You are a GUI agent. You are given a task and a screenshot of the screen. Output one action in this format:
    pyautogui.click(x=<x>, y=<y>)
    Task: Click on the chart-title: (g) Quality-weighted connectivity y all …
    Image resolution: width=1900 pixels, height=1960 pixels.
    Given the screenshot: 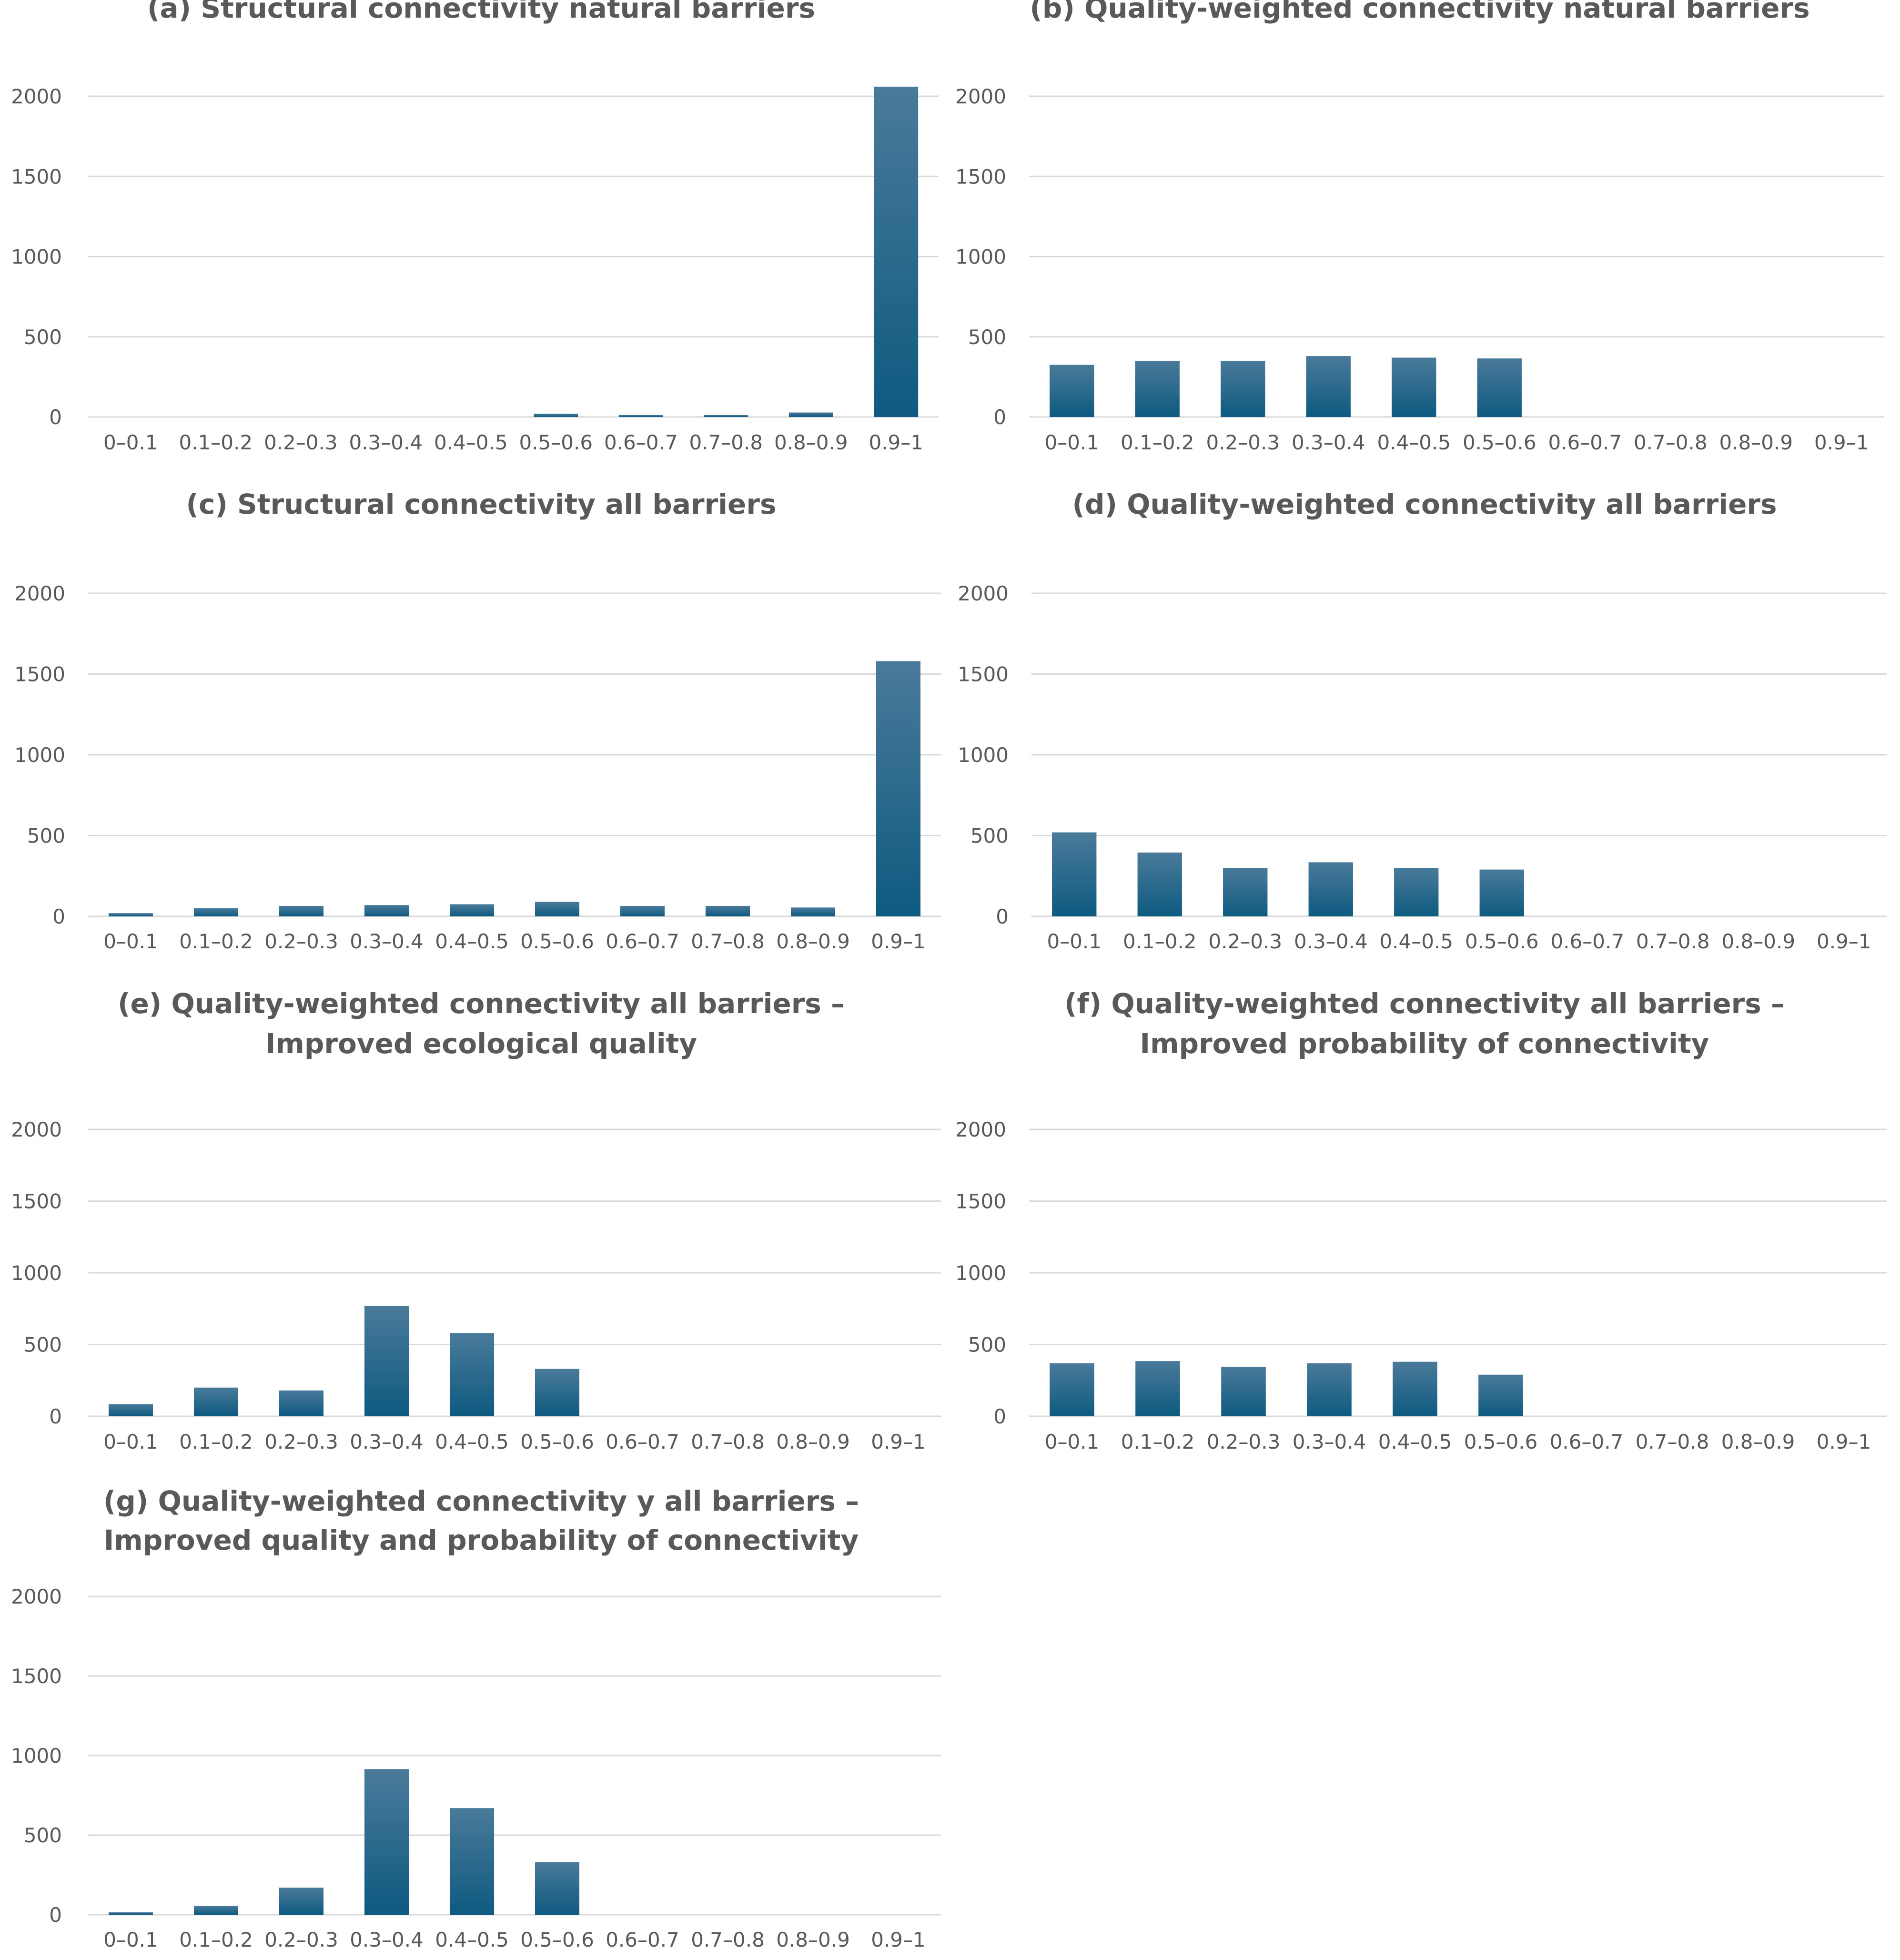 What is the action you would take?
    pyautogui.click(x=481, y=1501)
    